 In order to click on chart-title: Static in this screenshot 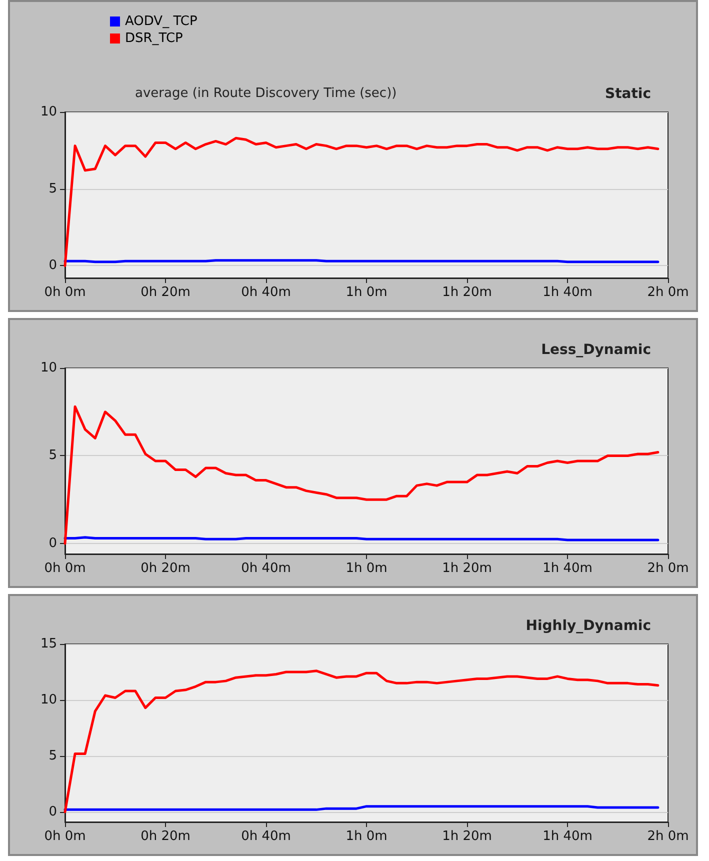, I will do `click(628, 94)`.